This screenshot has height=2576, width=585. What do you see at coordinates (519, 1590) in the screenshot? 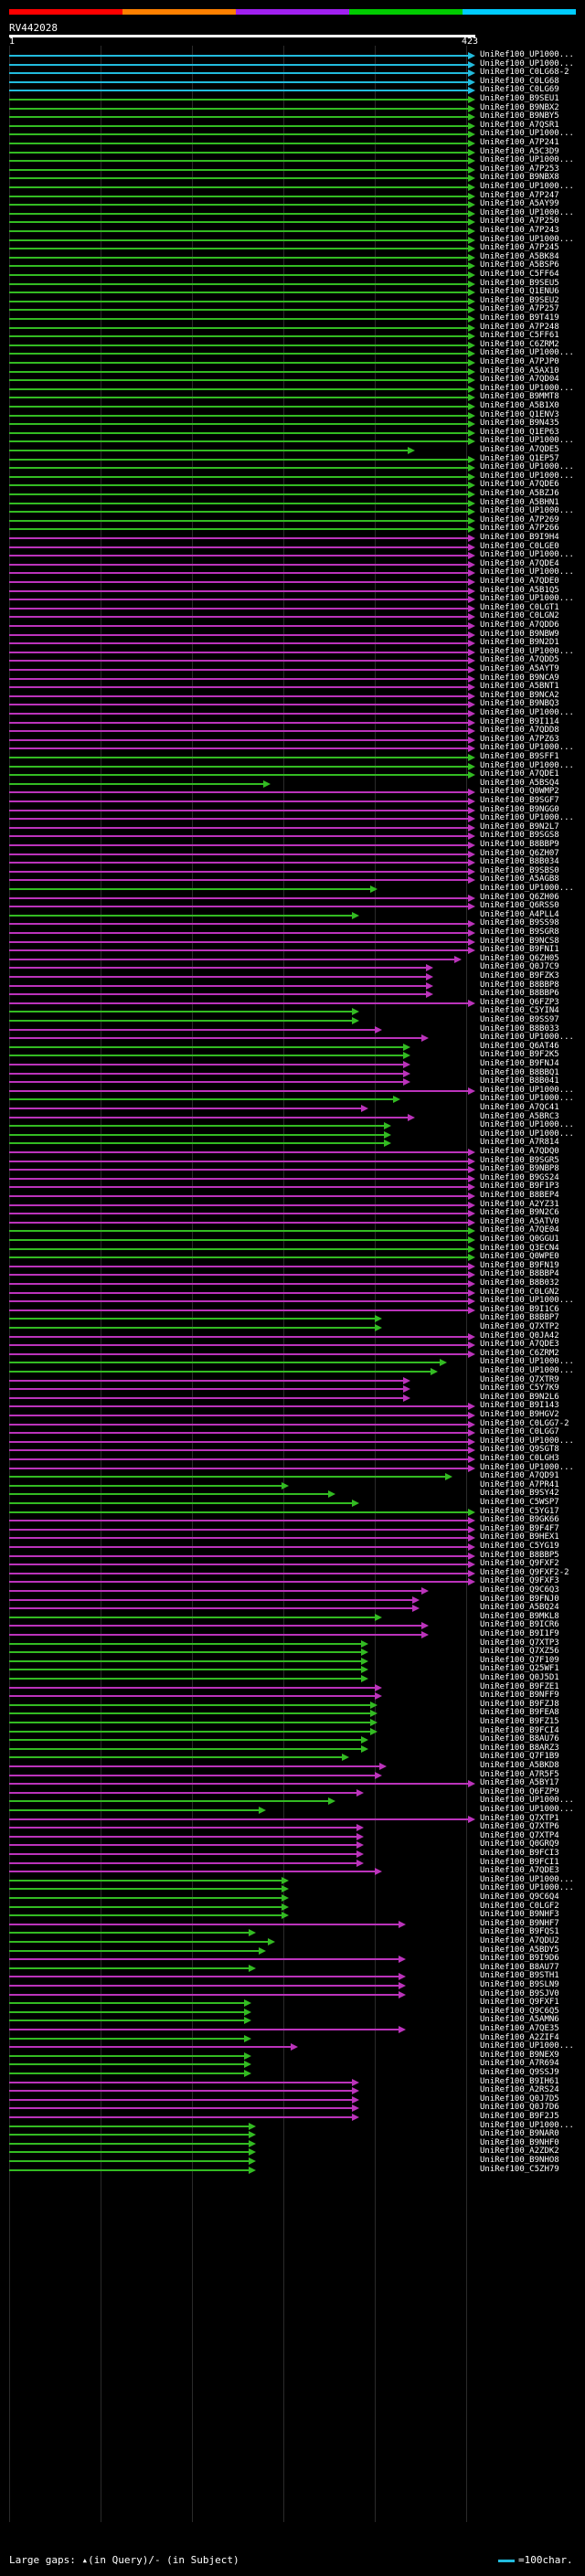
I see `hit-label: UniRef100_Q9C6Q3` at bounding box center [519, 1590].